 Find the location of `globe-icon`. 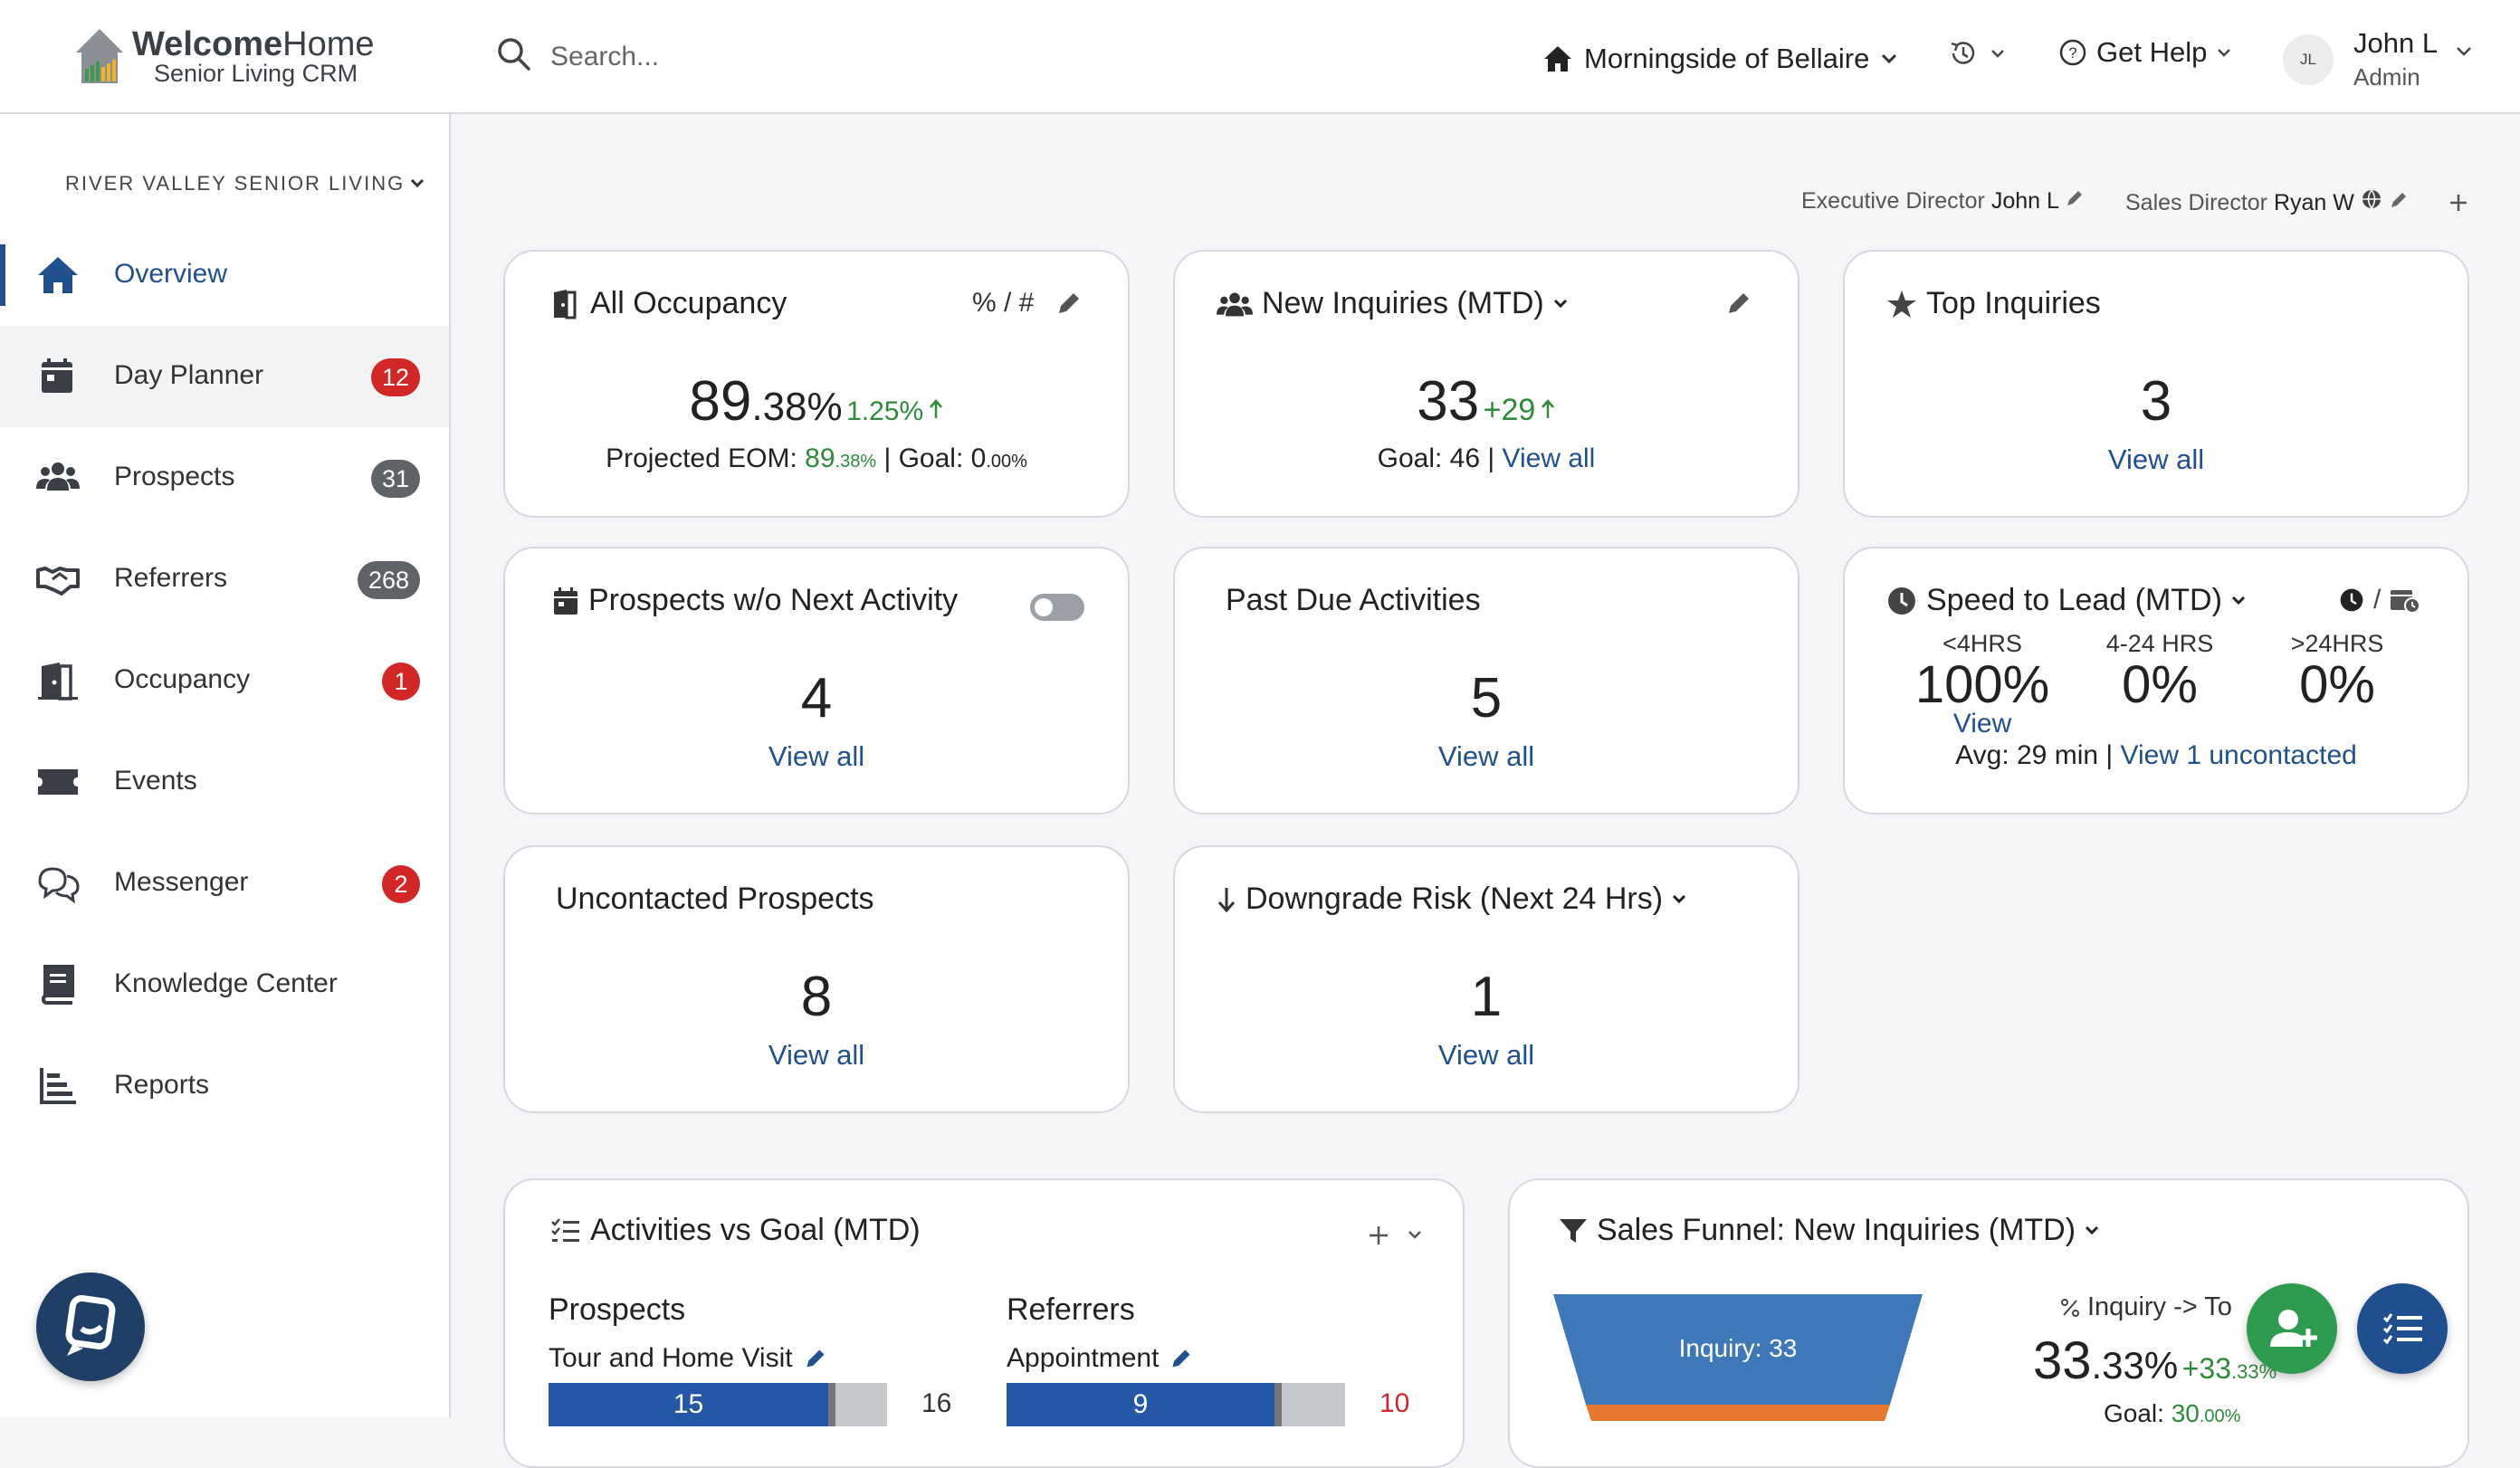

globe-icon is located at coordinates (2372, 199).